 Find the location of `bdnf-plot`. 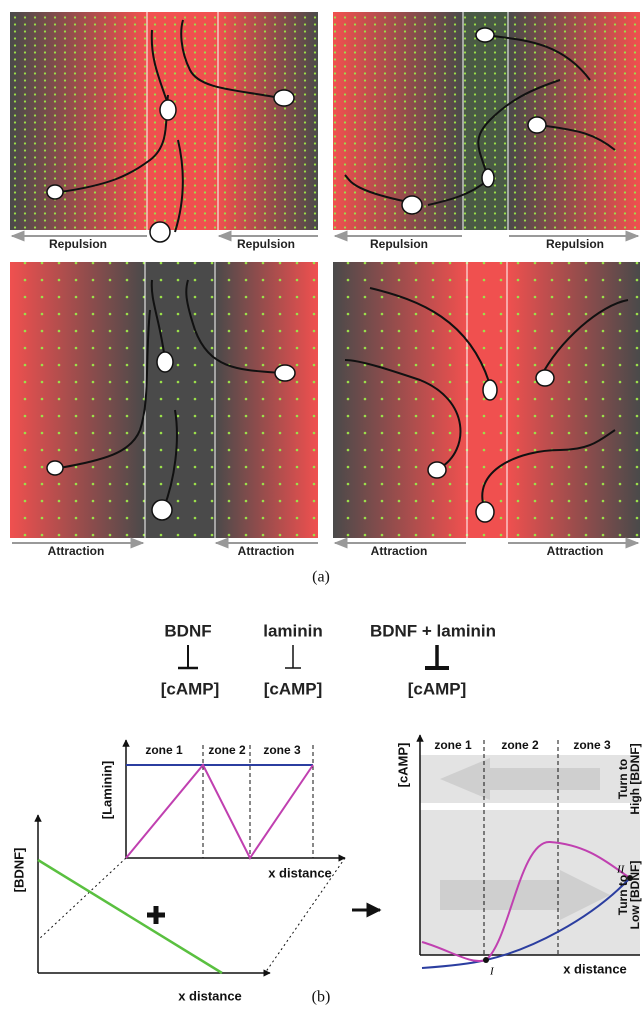

bdnf-plot is located at coordinates (208, 895).